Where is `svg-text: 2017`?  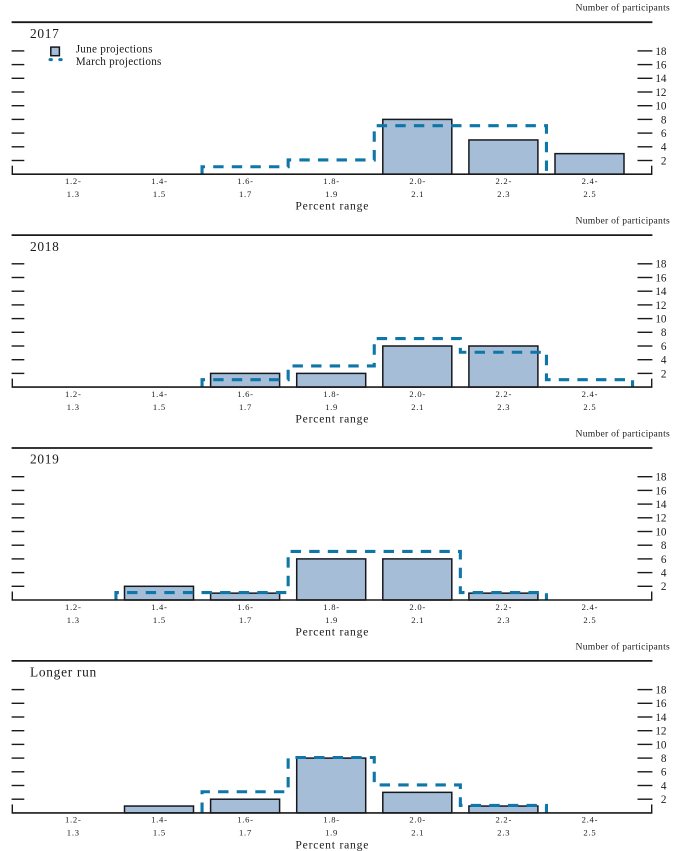 svg-text: 2017 is located at coordinates (45, 33).